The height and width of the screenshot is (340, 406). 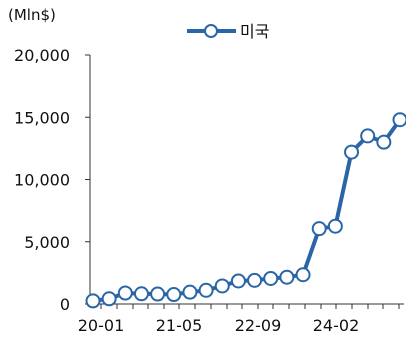 I want to click on y-tick-label: 10,000, so click(x=42, y=180).